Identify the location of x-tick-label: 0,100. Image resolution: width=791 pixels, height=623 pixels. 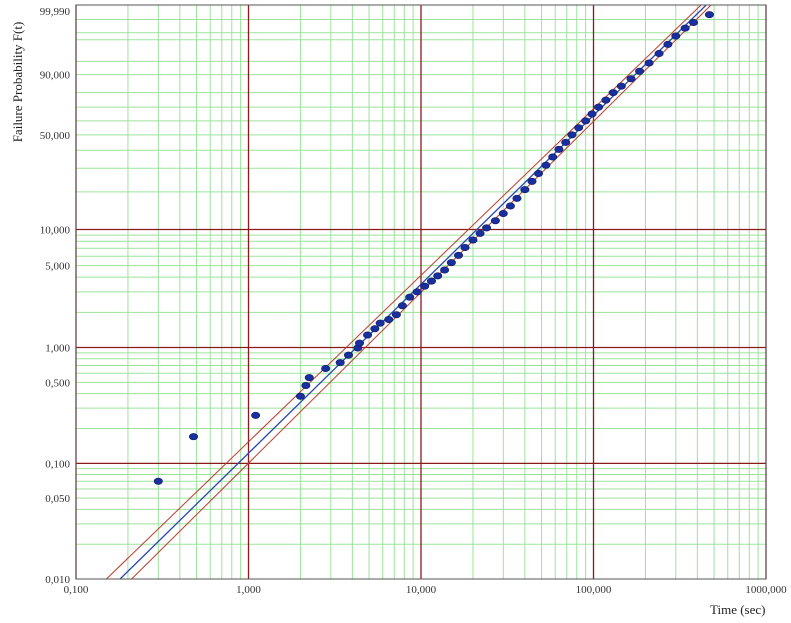
(76, 590).